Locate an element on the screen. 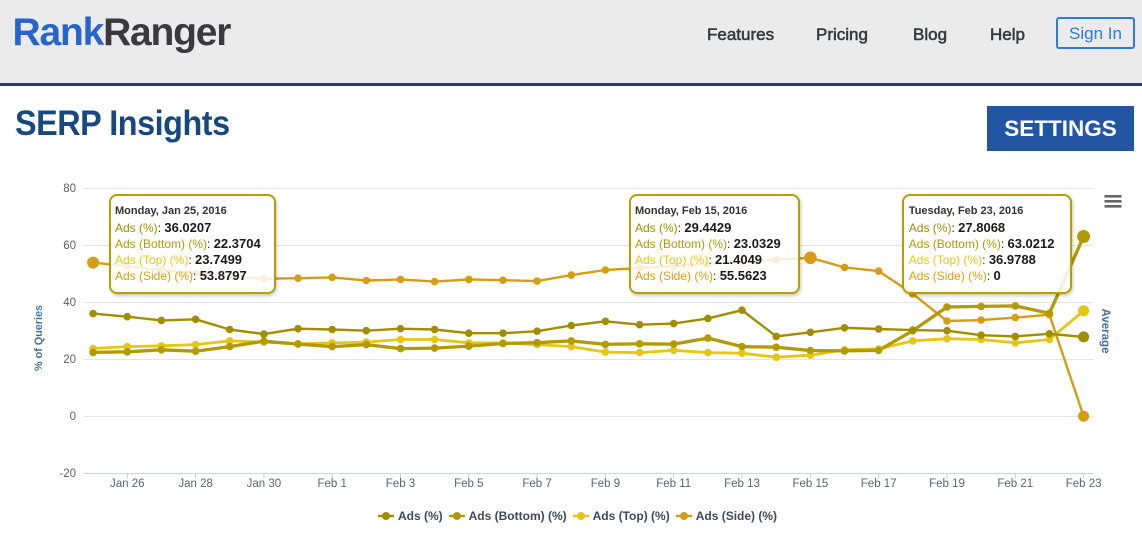 Image resolution: width=1142 pixels, height=535 pixels. svg-text: Feb 17 is located at coordinates (879, 484).